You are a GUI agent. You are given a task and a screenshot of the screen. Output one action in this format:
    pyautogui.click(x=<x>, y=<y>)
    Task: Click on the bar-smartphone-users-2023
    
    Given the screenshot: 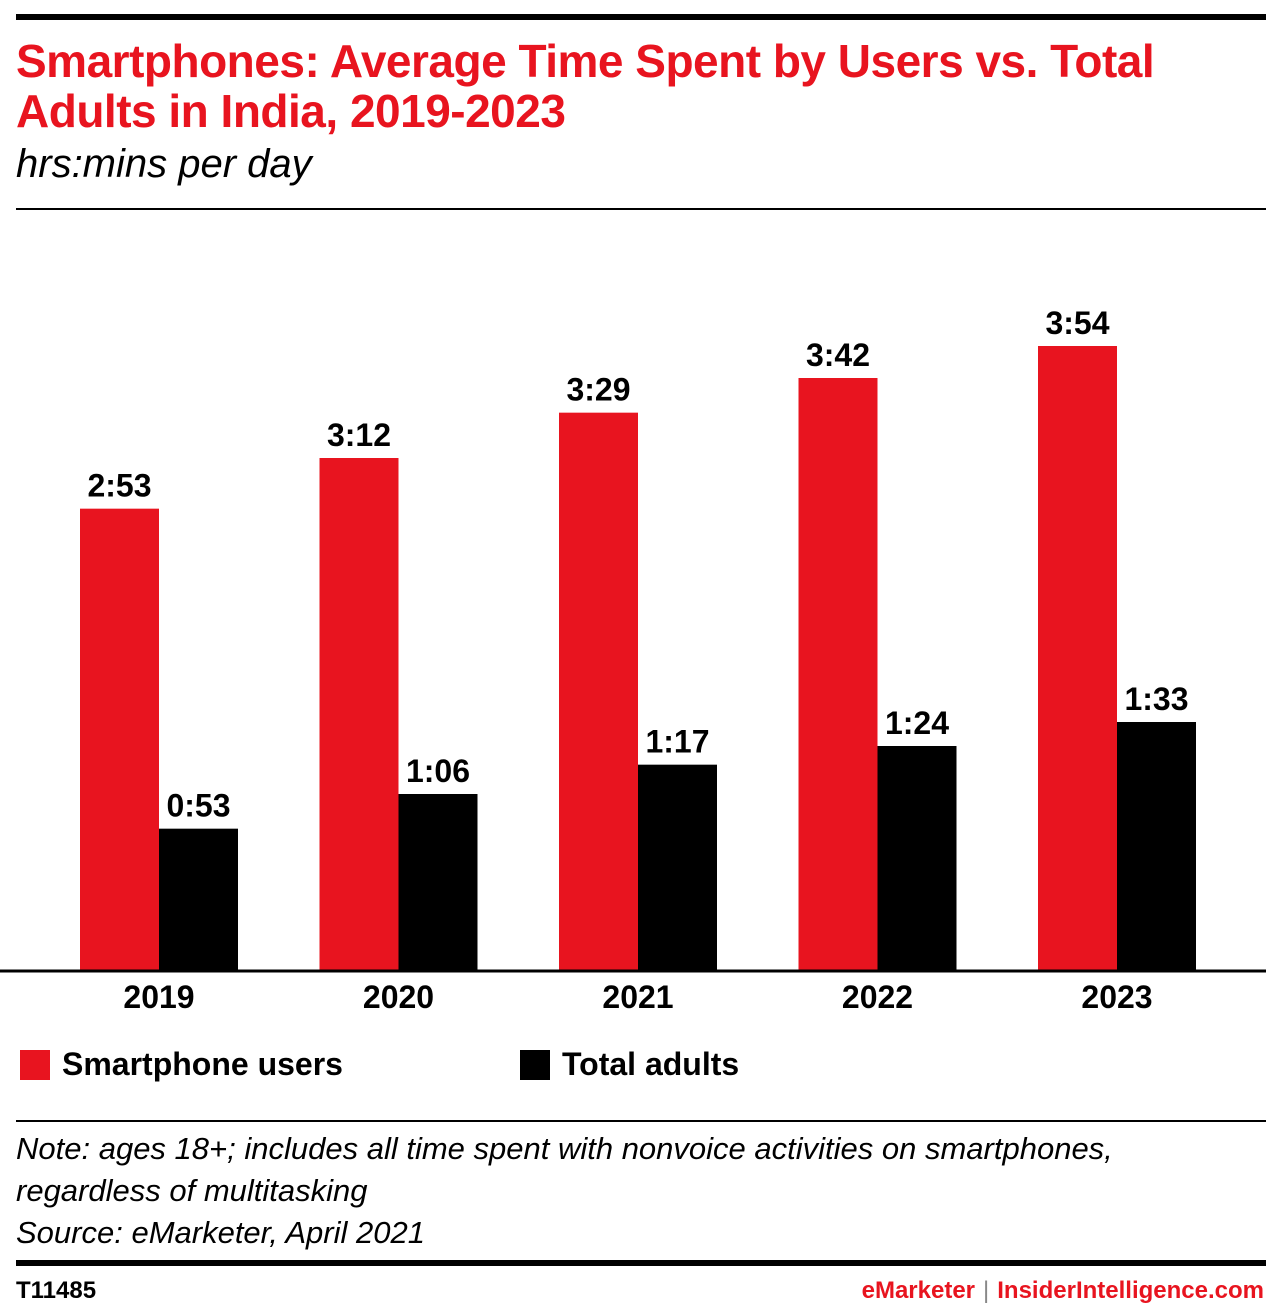 What is the action you would take?
    pyautogui.click(x=1077, y=658)
    